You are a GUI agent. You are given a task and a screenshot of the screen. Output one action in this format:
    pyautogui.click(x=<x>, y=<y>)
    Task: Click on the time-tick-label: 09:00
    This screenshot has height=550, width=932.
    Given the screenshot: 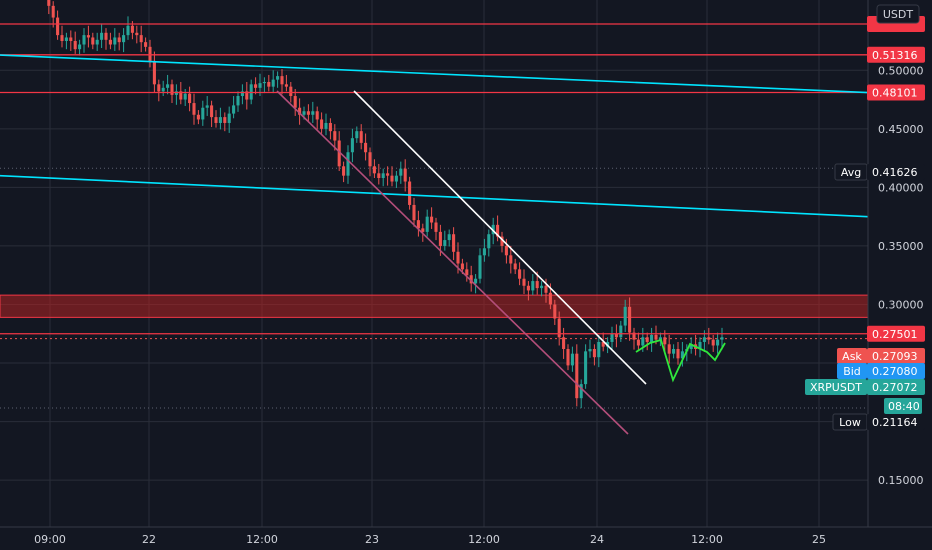 What is the action you would take?
    pyautogui.click(x=50, y=539)
    